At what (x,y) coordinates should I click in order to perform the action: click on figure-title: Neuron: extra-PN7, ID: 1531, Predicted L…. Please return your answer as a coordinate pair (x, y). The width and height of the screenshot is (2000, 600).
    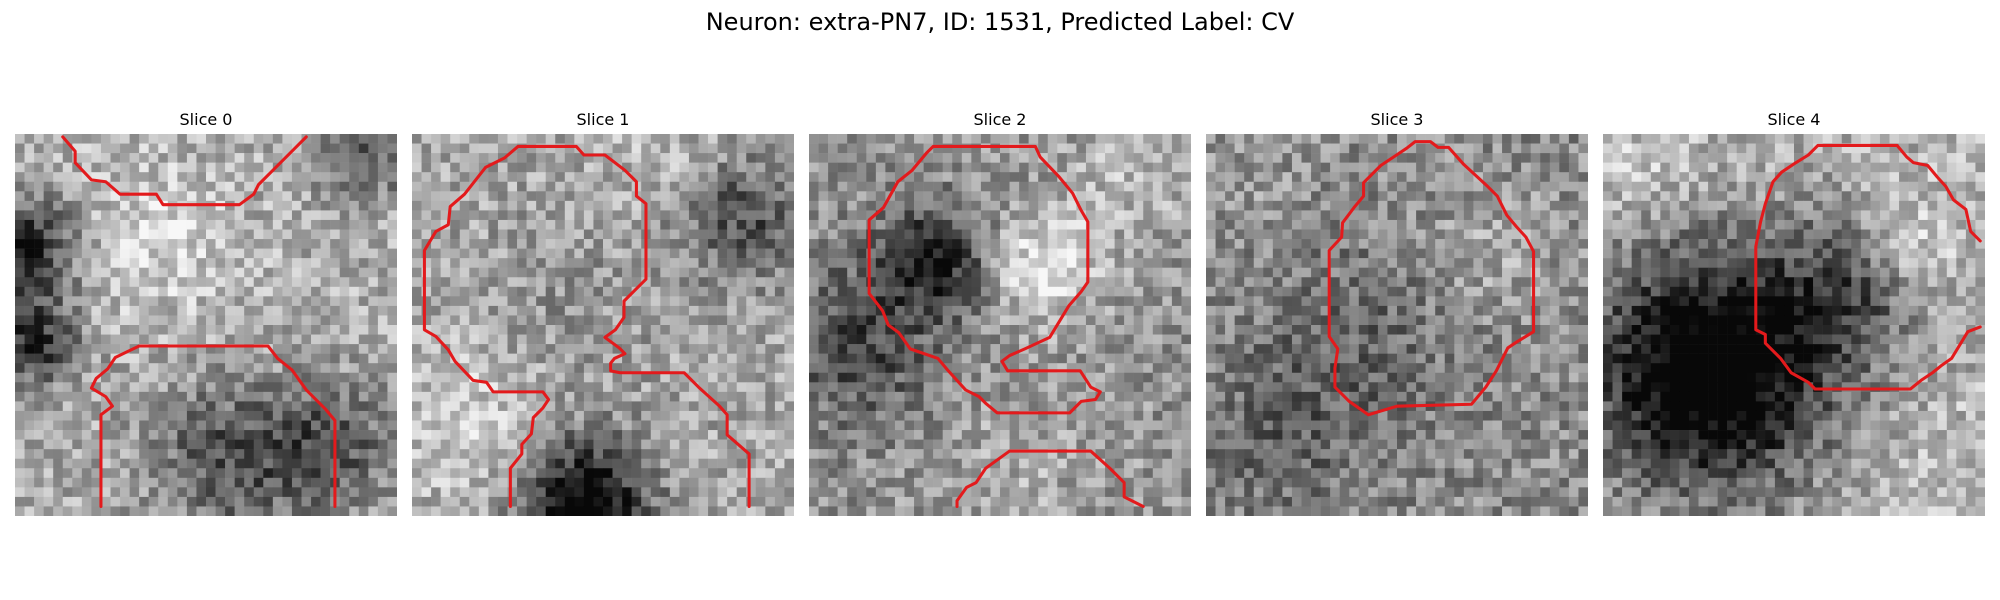
    Looking at the image, I should click on (1000, 22).